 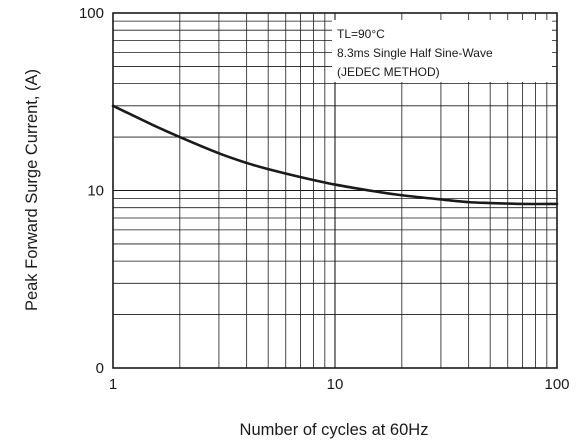 What do you see at coordinates (361, 34) in the screenshot?
I see `annotation-line-temperature: TL=90°C` at bounding box center [361, 34].